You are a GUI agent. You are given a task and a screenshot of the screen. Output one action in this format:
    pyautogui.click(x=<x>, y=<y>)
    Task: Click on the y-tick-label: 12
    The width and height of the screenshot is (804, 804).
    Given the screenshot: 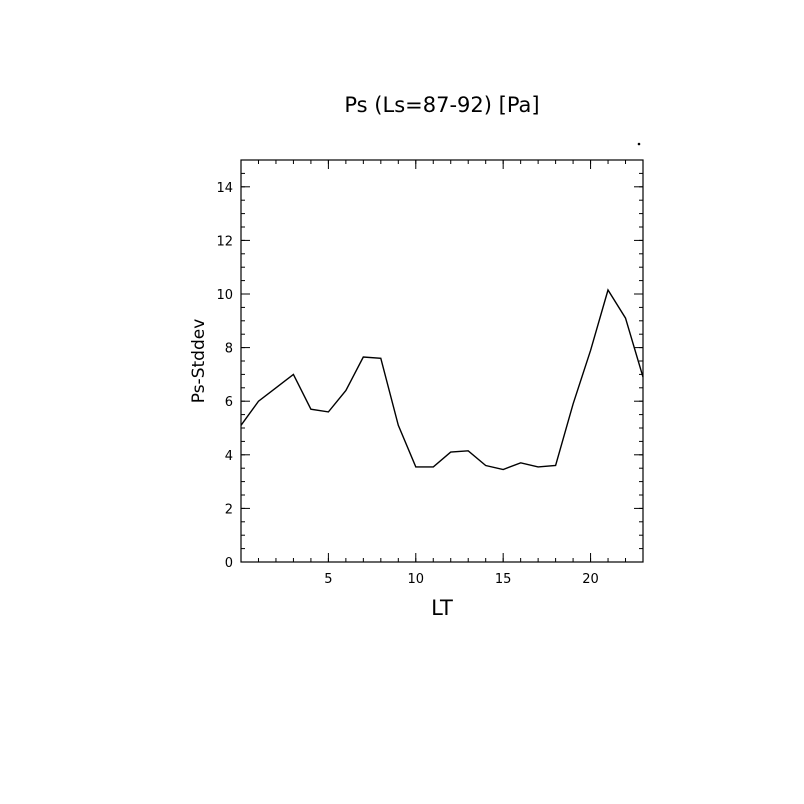 What is the action you would take?
    pyautogui.click(x=224, y=241)
    